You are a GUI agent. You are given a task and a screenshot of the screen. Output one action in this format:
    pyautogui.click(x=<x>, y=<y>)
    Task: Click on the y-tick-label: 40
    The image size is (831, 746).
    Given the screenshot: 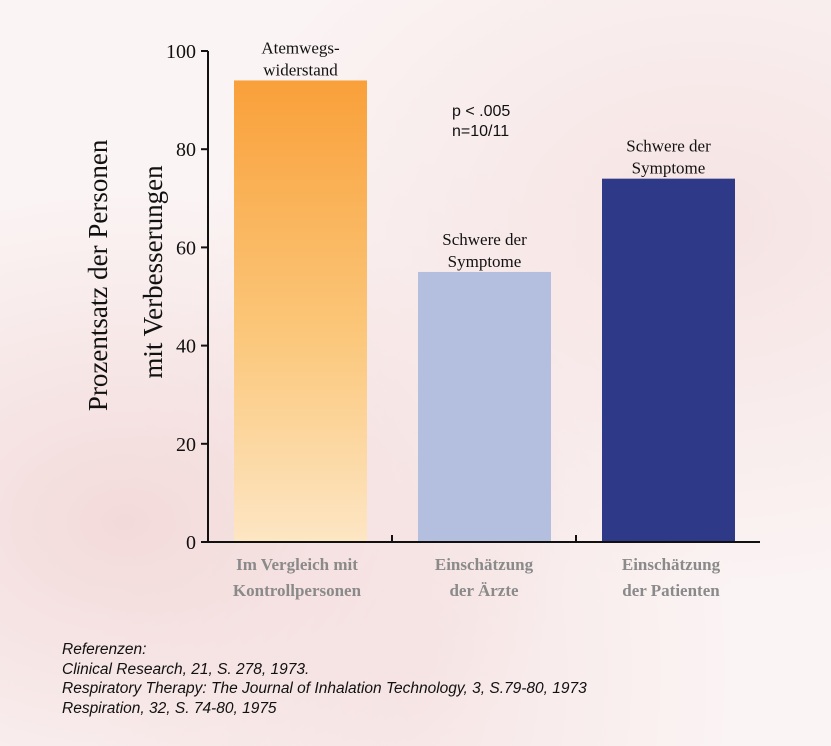 What is the action you would take?
    pyautogui.click(x=186, y=347)
    